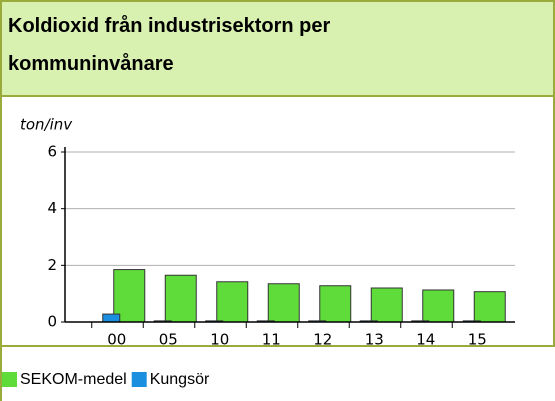 This screenshot has width=555, height=401. I want to click on y-tick-label: 0, so click(52, 322).